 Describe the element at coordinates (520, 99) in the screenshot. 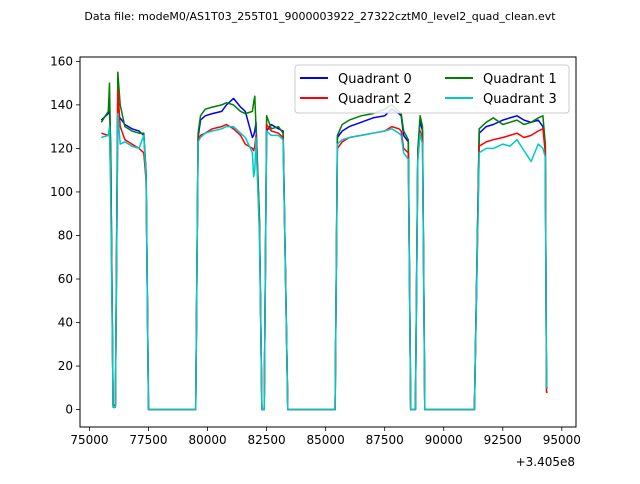

I see `legend-label: Quadrant 3` at that location.